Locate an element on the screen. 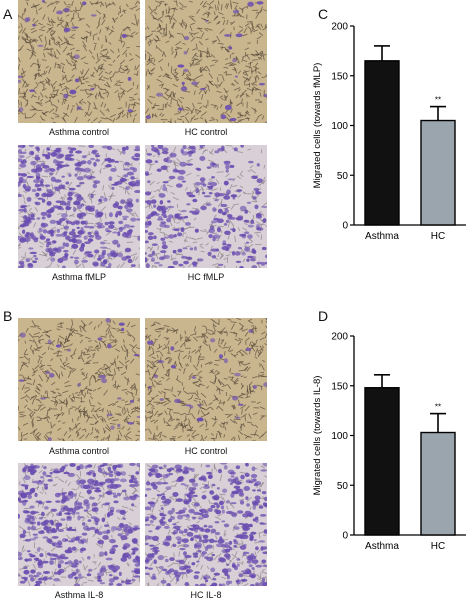 The width and height of the screenshot is (474, 602). chart-d-significance-label: ** is located at coordinates (438, 407).